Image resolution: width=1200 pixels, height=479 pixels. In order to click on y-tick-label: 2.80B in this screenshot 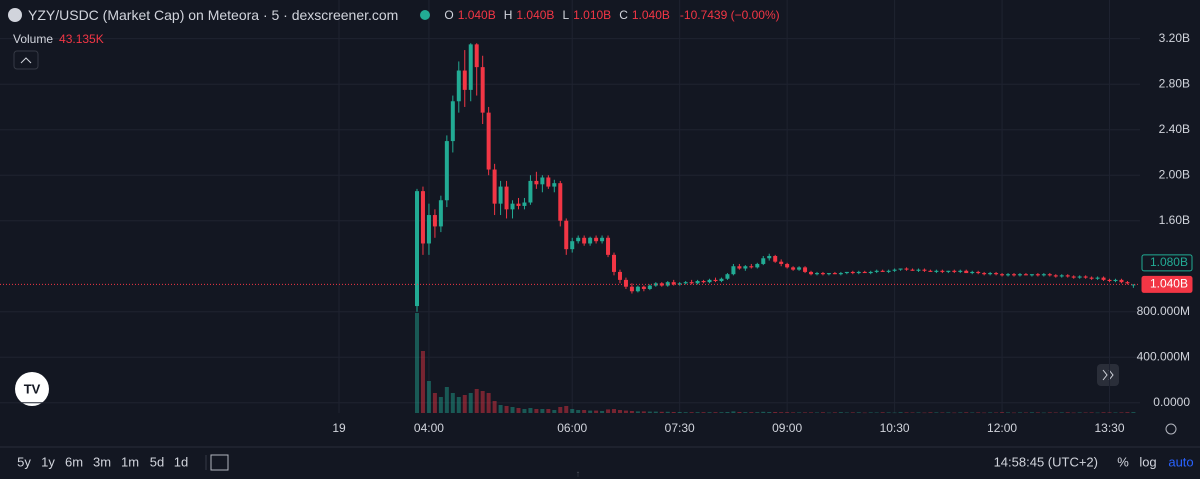, I will do `click(1174, 83)`.